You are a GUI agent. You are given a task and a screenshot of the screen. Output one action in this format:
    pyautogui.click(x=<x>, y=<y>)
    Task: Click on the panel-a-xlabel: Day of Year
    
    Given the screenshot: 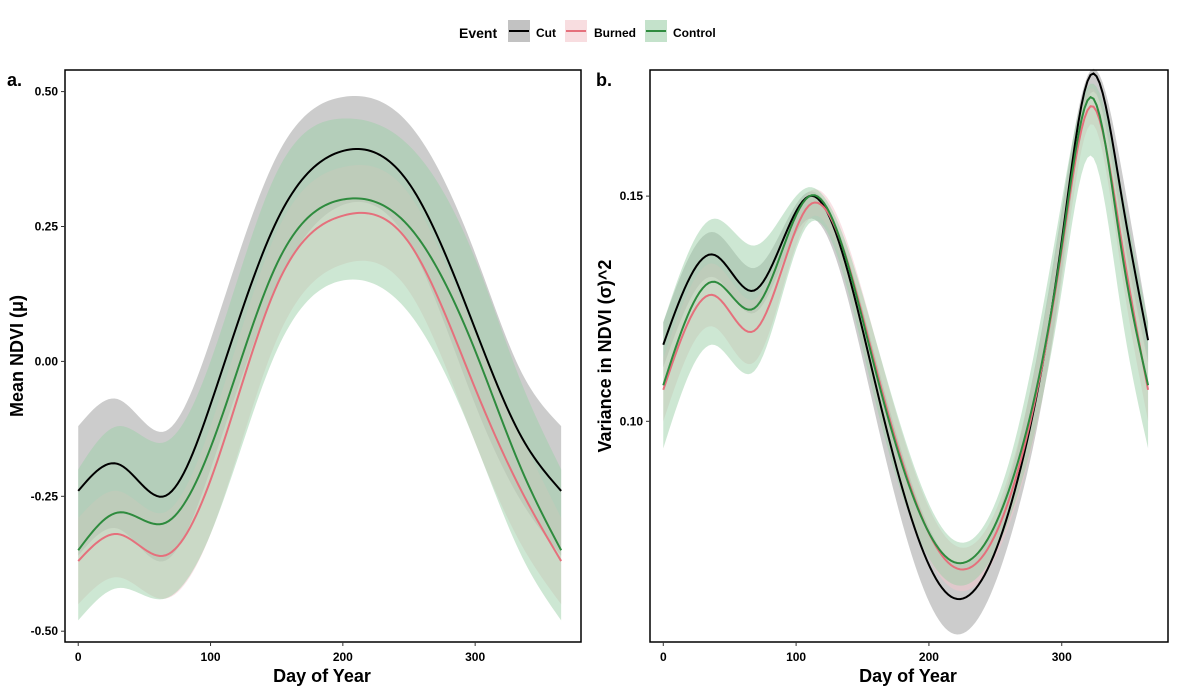 What is the action you would take?
    pyautogui.click(x=322, y=676)
    